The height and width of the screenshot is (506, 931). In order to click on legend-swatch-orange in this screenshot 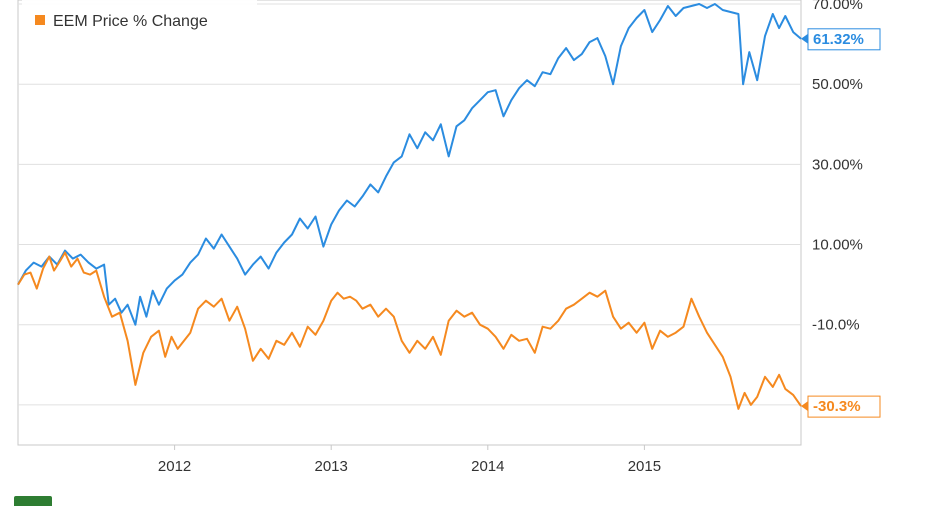, I will do `click(40, 20)`.